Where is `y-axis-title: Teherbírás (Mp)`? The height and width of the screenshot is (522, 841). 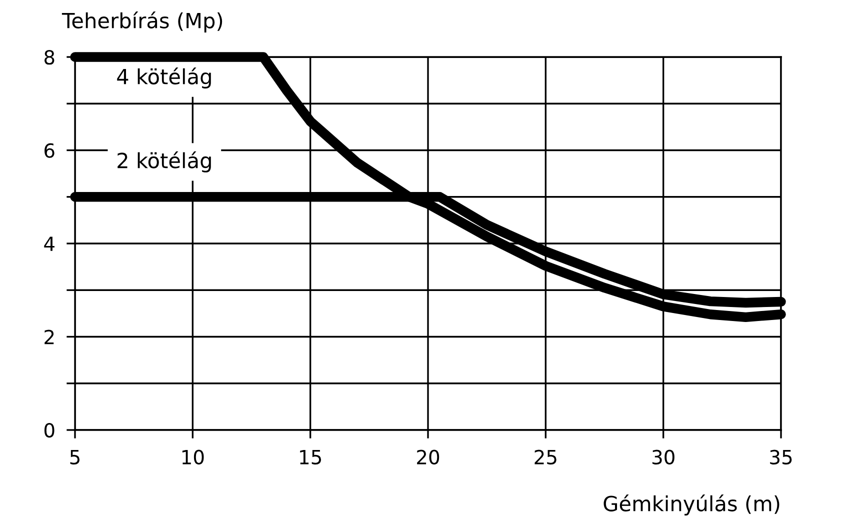 y-axis-title: Teherbírás (Mp) is located at coordinates (142, 22).